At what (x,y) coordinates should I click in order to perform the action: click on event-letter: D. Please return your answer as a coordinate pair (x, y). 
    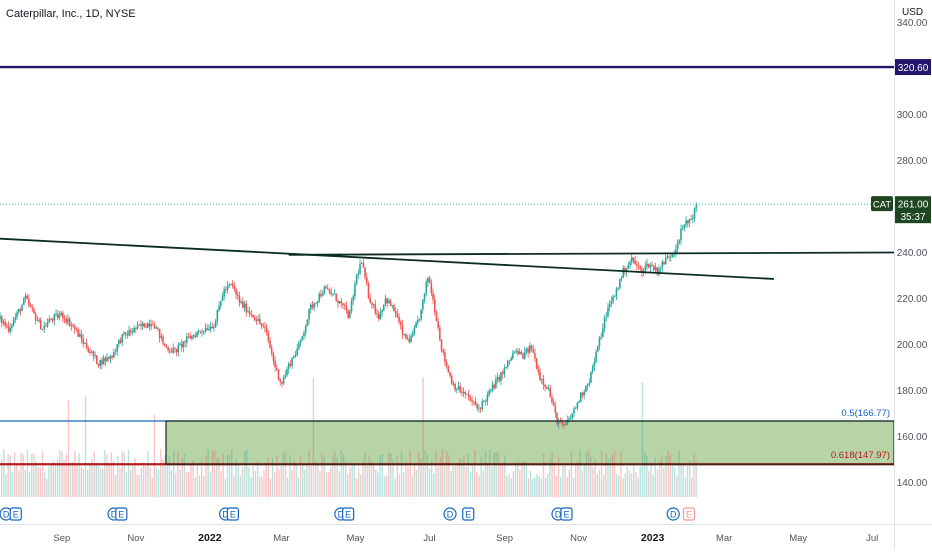
    Looking at the image, I should click on (225, 515).